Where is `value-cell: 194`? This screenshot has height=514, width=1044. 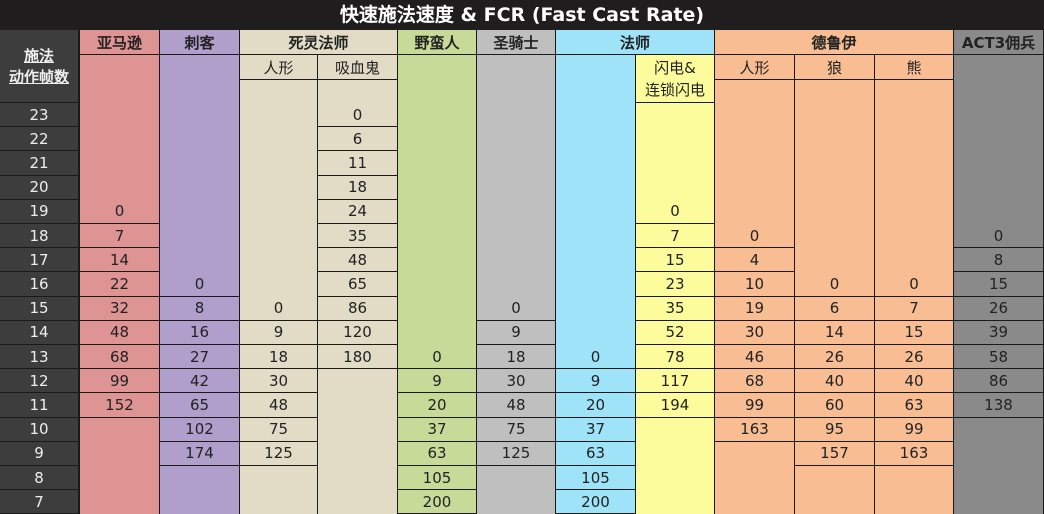
value-cell: 194 is located at coordinates (675, 405).